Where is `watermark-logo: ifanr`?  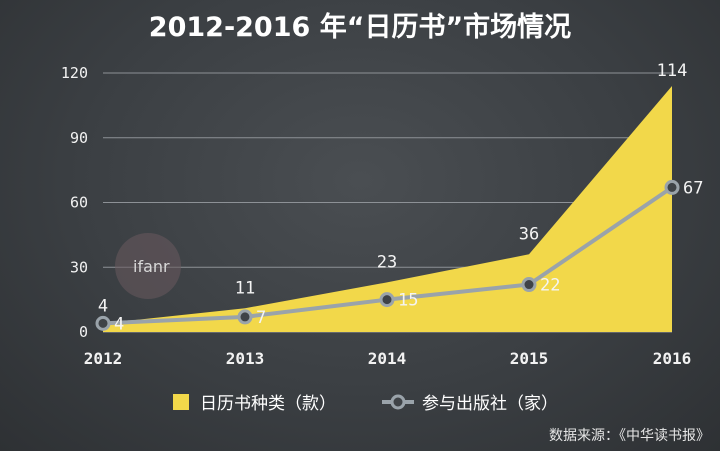 watermark-logo: ifanr is located at coordinates (148, 266).